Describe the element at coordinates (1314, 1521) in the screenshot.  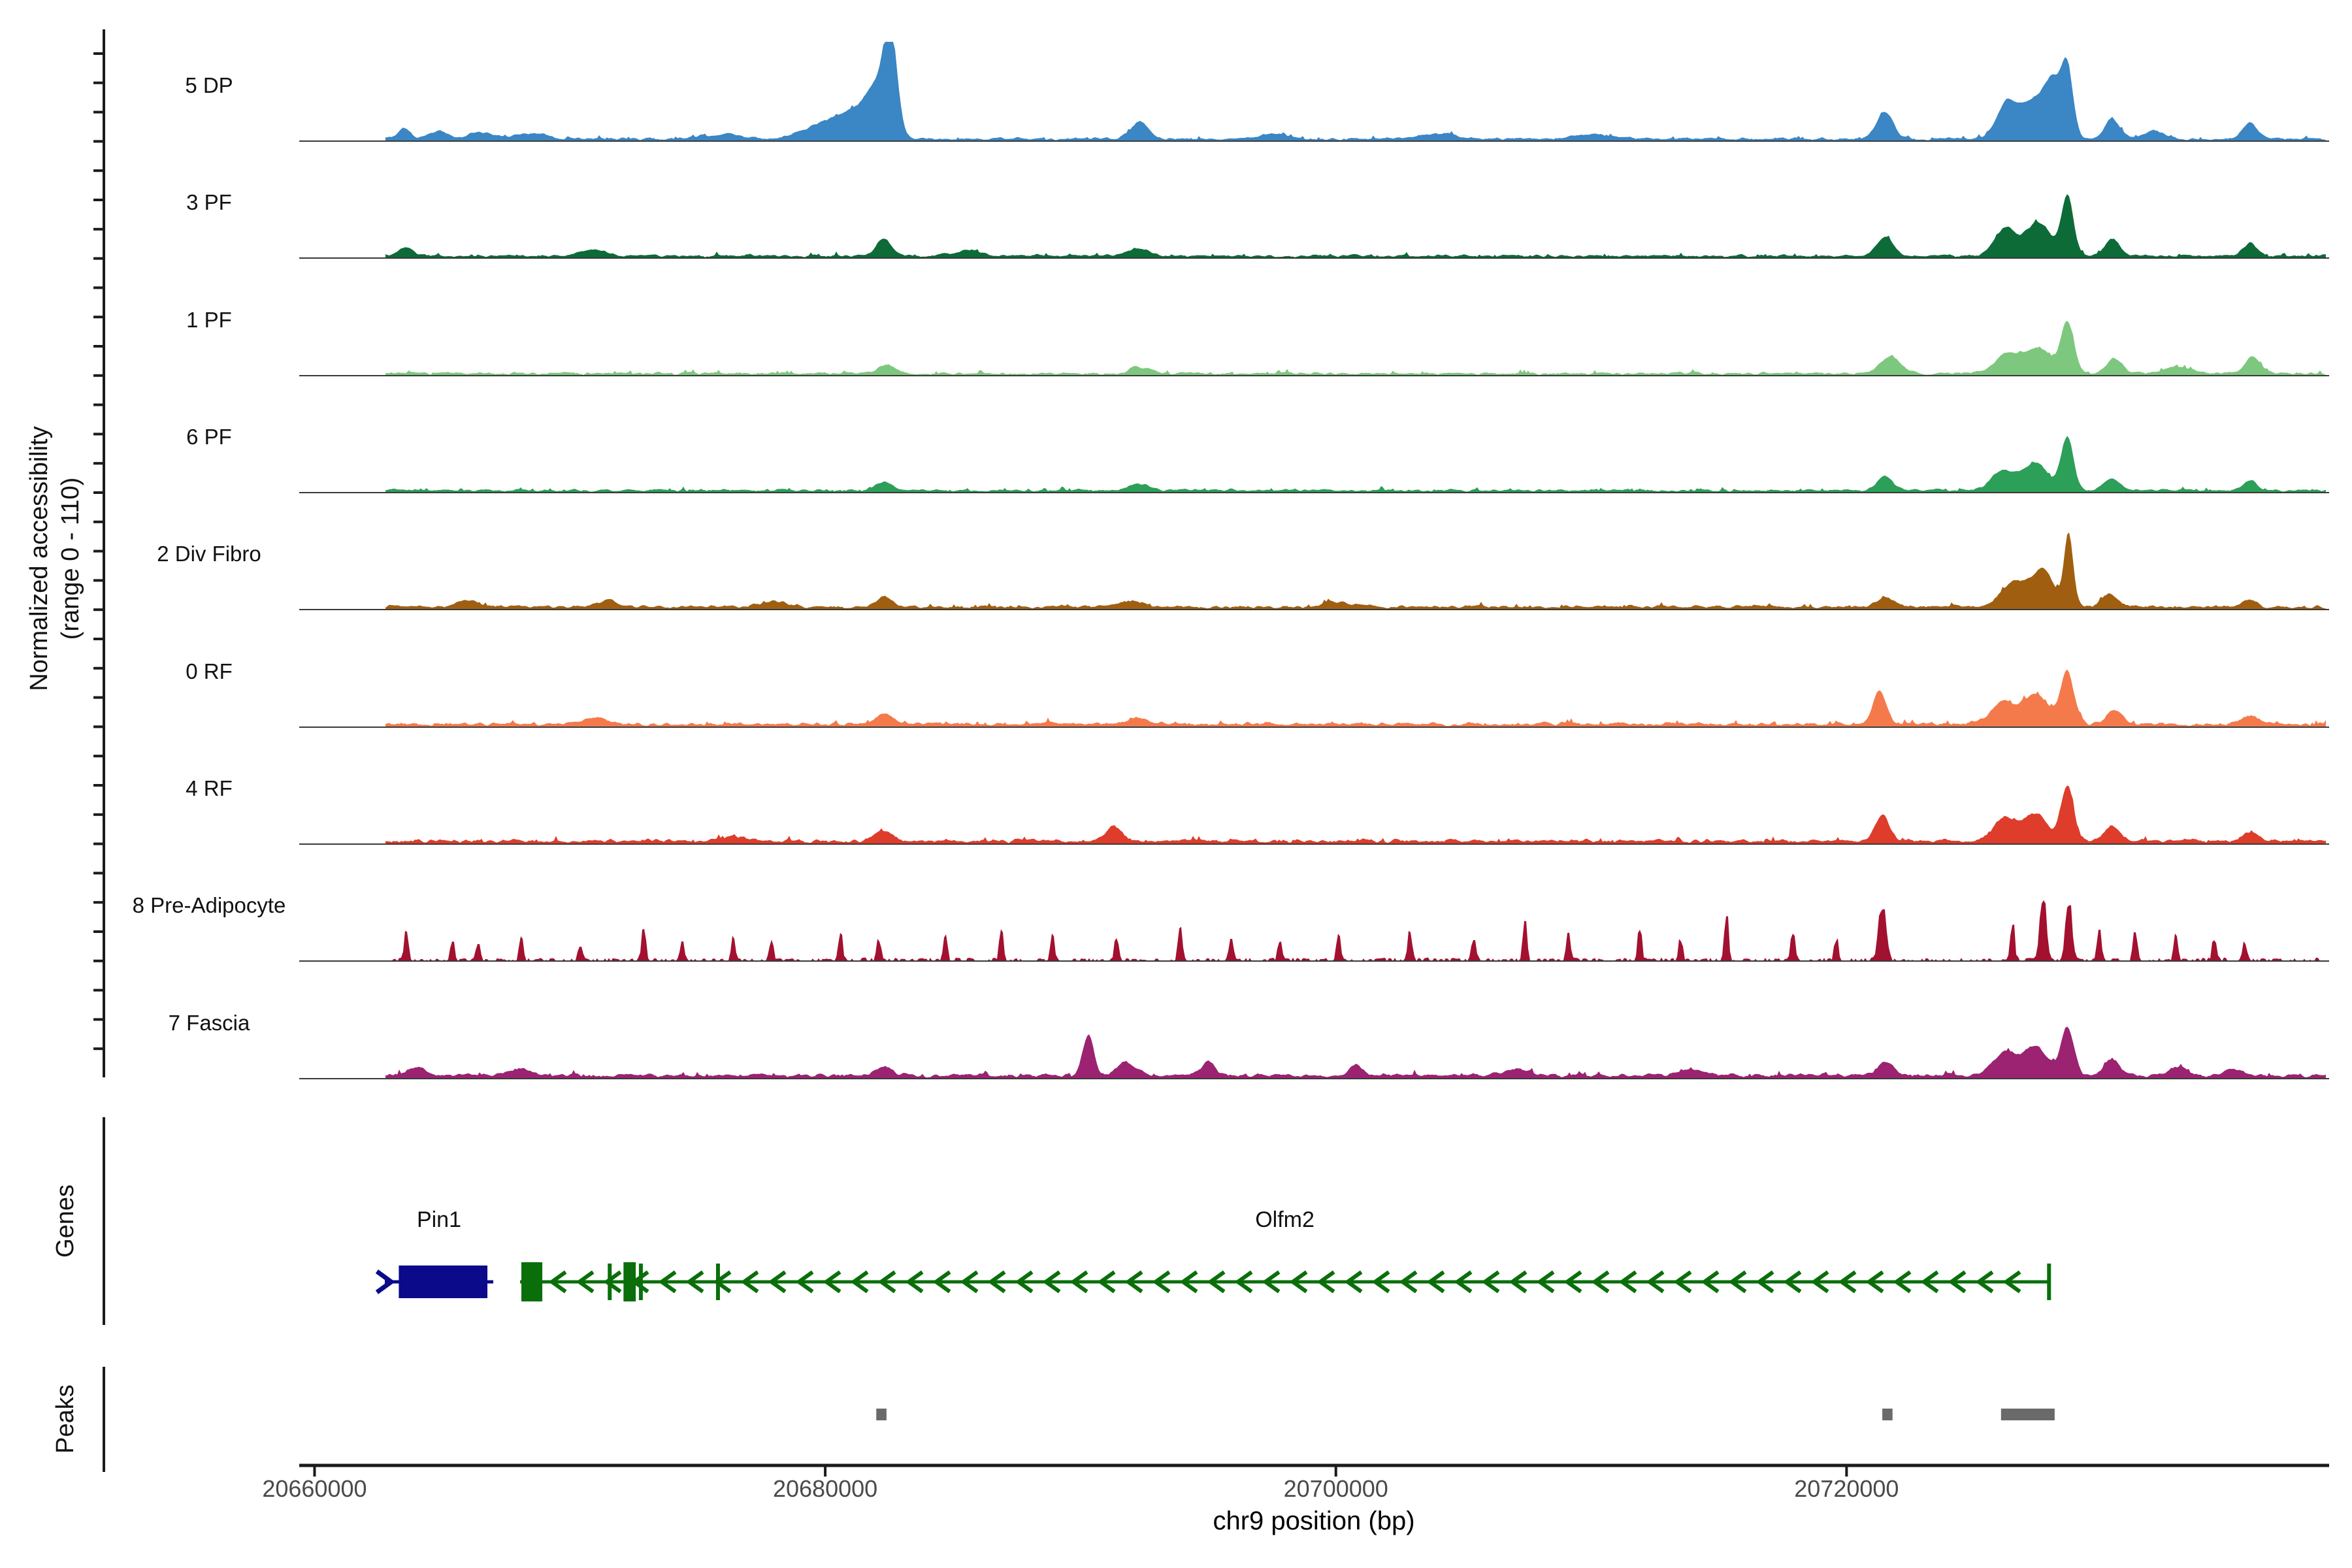
I see `x-axis-title: chr9 position (bp)` at that location.